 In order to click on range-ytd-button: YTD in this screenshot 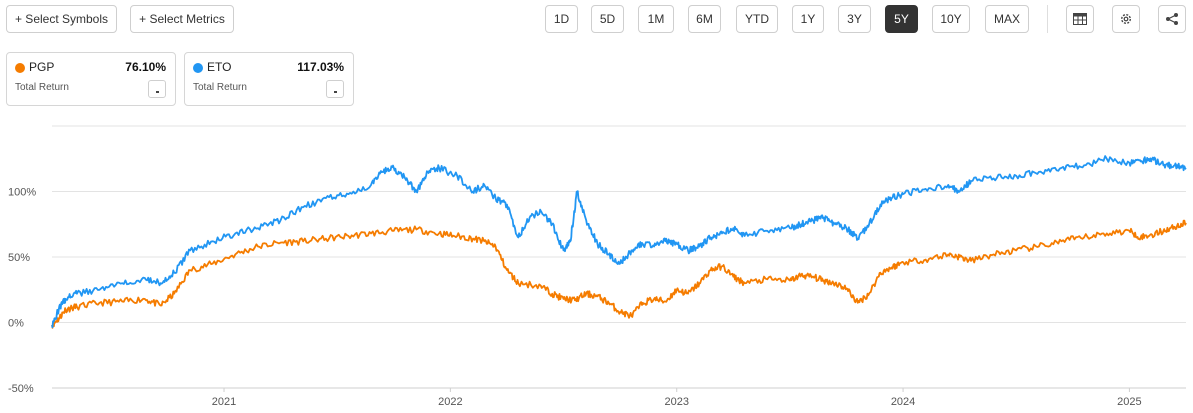, I will do `click(757, 19)`.